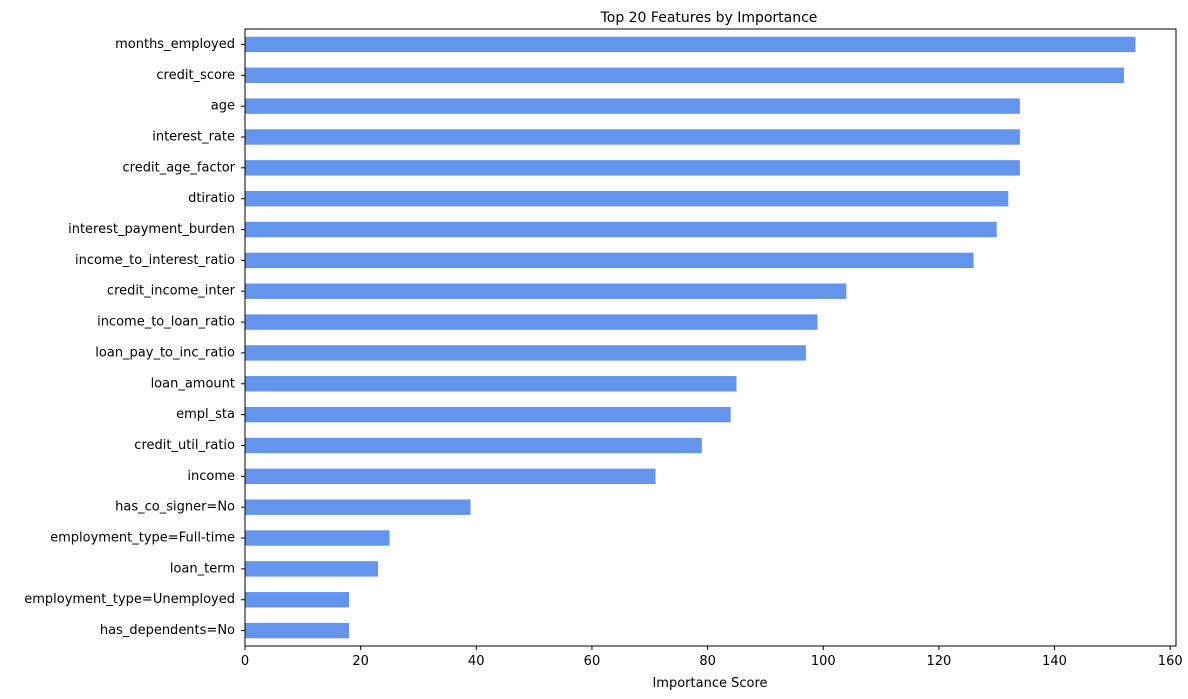 The image size is (1188, 699). What do you see at coordinates (211, 198) in the screenshot?
I see `y-tick-label: dtiratio` at bounding box center [211, 198].